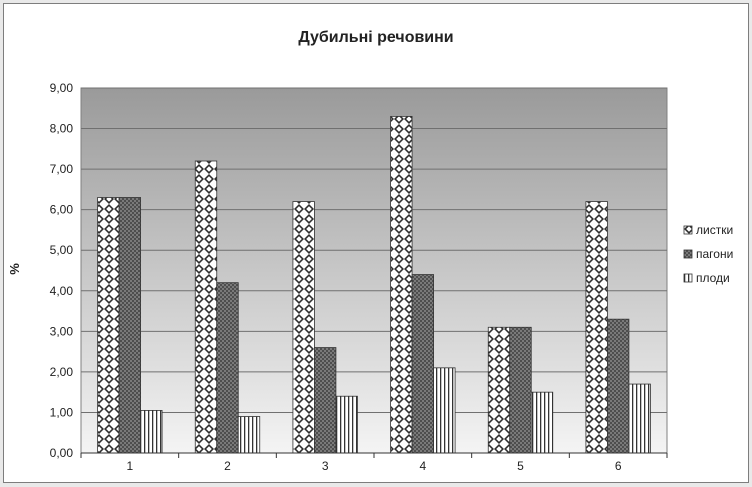  I want to click on x-tick-label: 5, so click(520, 466).